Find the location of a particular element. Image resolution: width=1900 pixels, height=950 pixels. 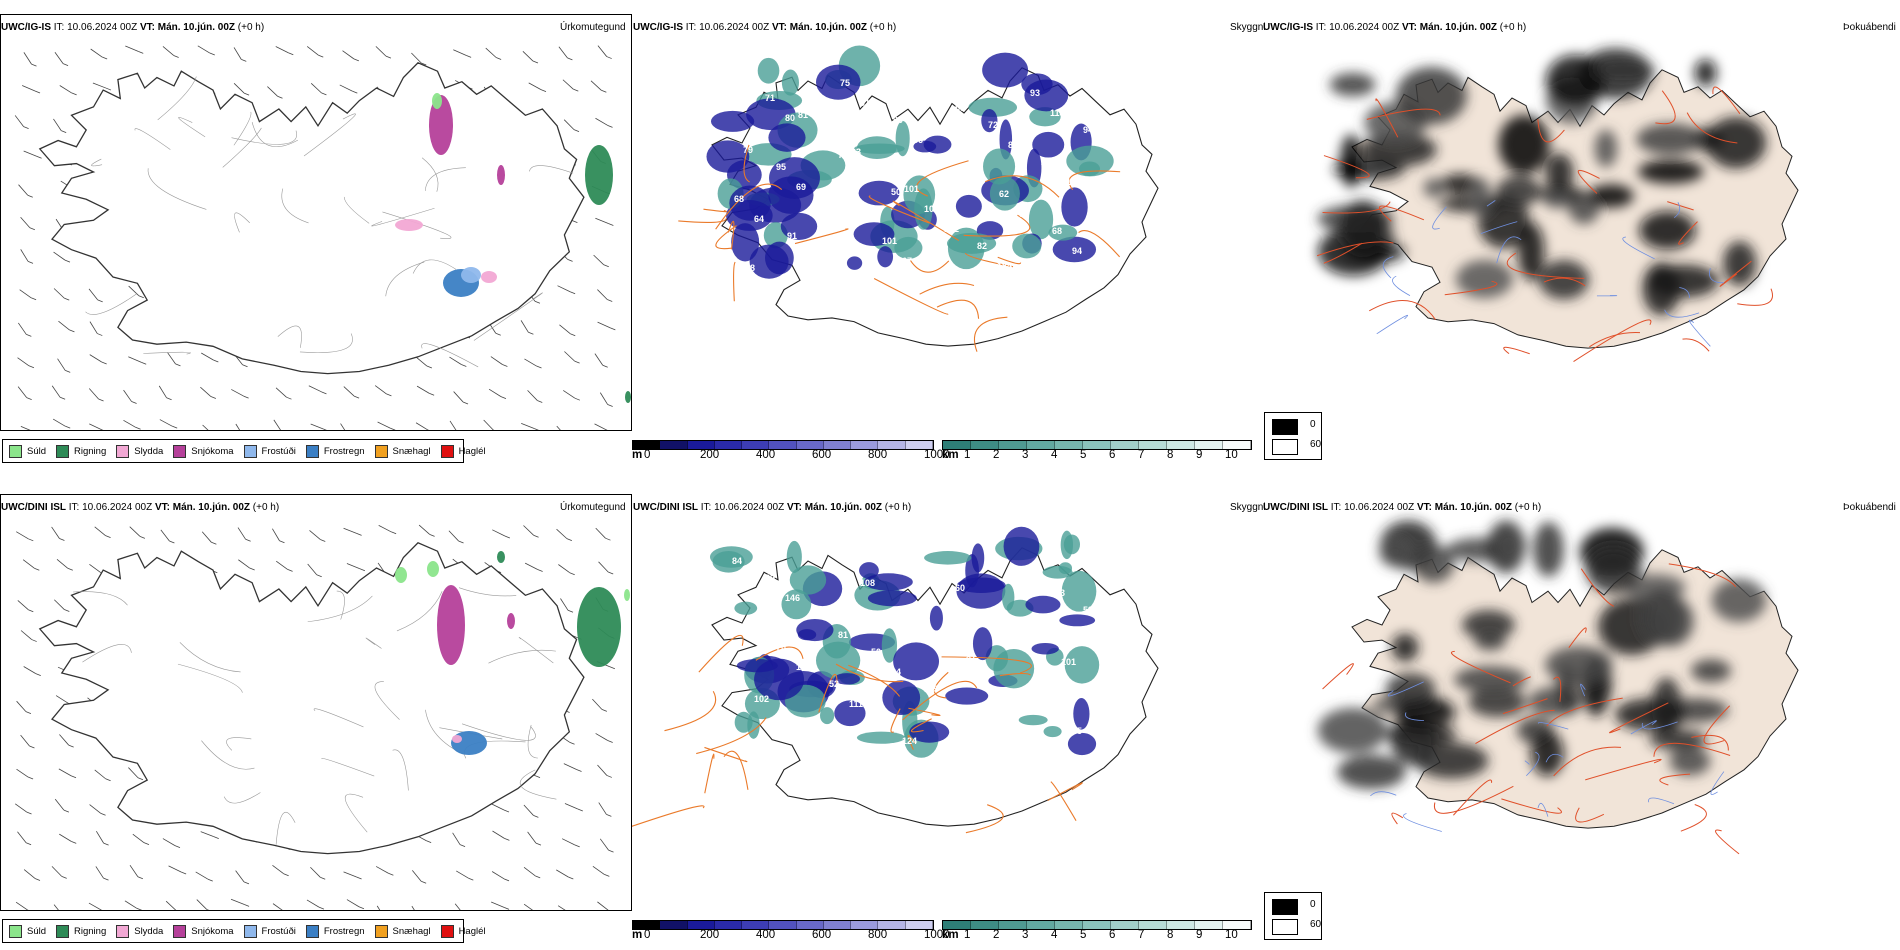

visibility-tick: 5 is located at coordinates (1083, 455).